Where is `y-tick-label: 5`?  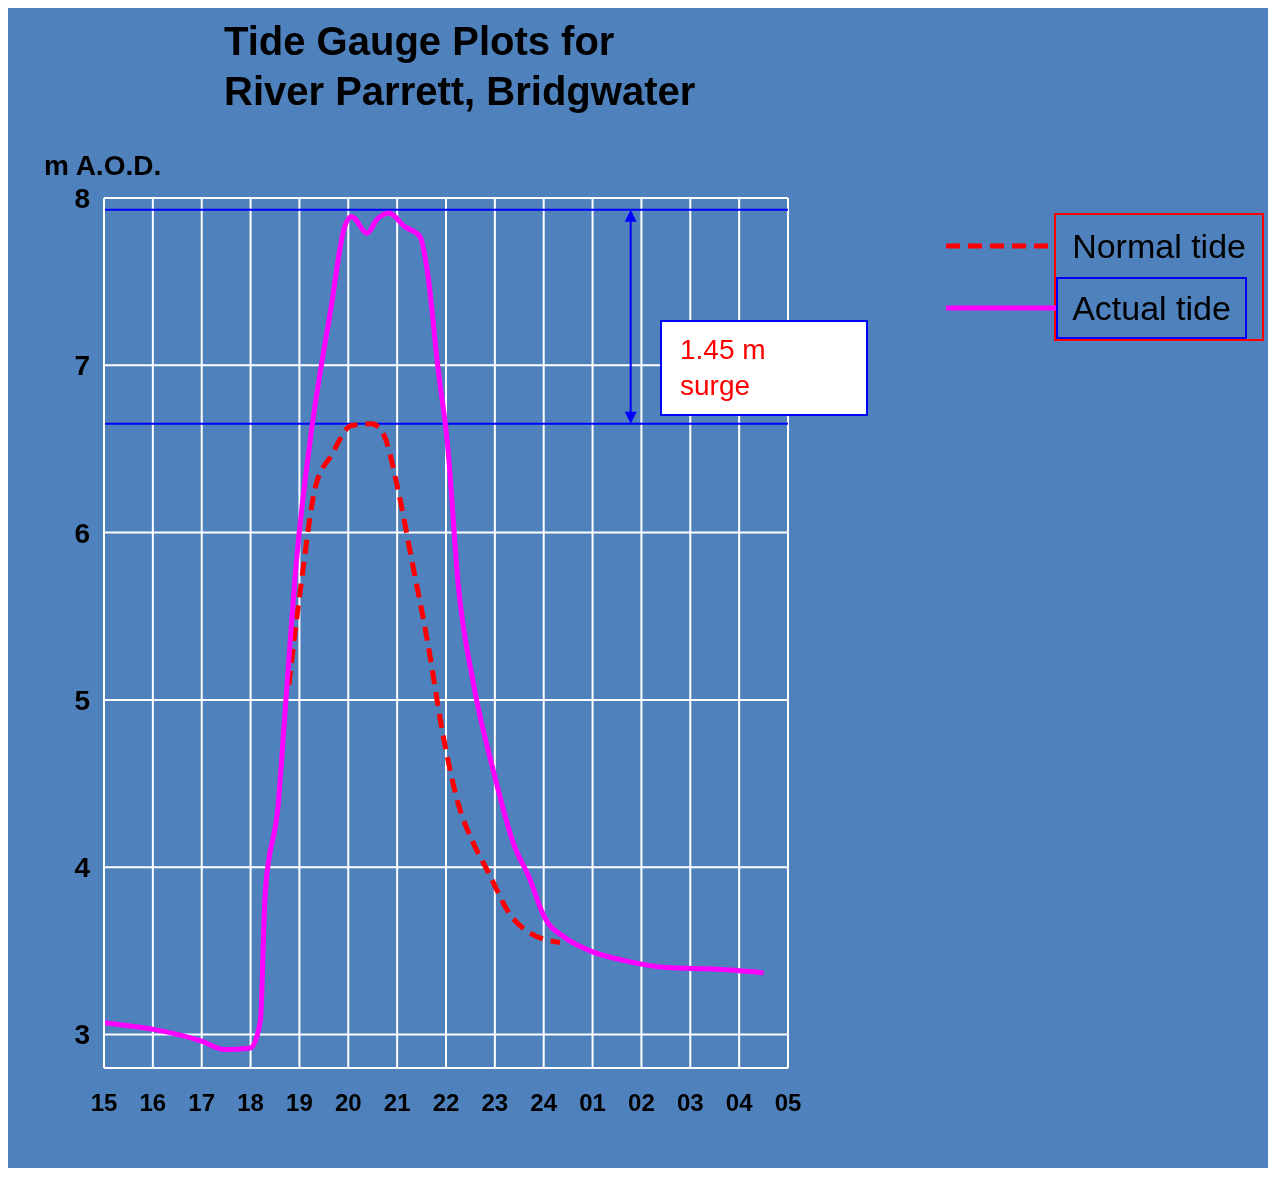
y-tick-label: 5 is located at coordinates (82, 700).